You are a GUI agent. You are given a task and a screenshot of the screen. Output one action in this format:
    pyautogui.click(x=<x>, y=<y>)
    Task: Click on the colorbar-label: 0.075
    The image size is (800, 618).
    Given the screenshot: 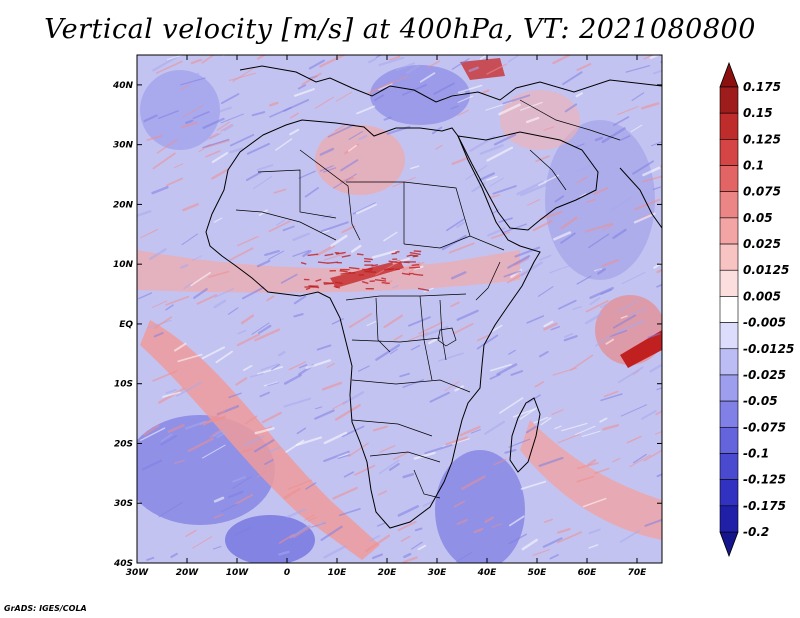 What is the action you would take?
    pyautogui.click(x=762, y=192)
    